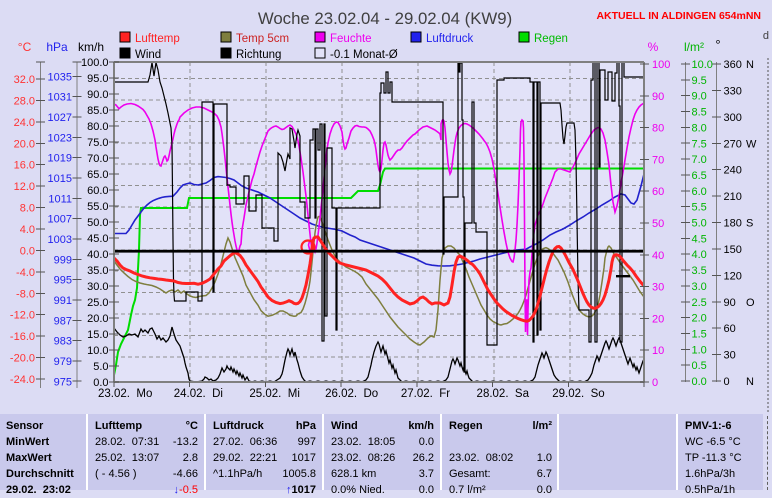 The width and height of the screenshot is (772, 498). Describe the element at coordinates (699, 208) in the screenshot. I see `svg-text: 5.5` at that location.